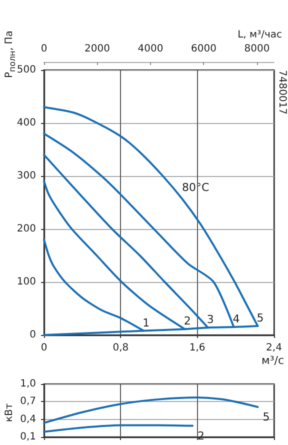 The image size is (288, 445). What do you see at coordinates (120, 348) in the screenshot?
I see `x-tick-label: 0,8` at bounding box center [120, 348].